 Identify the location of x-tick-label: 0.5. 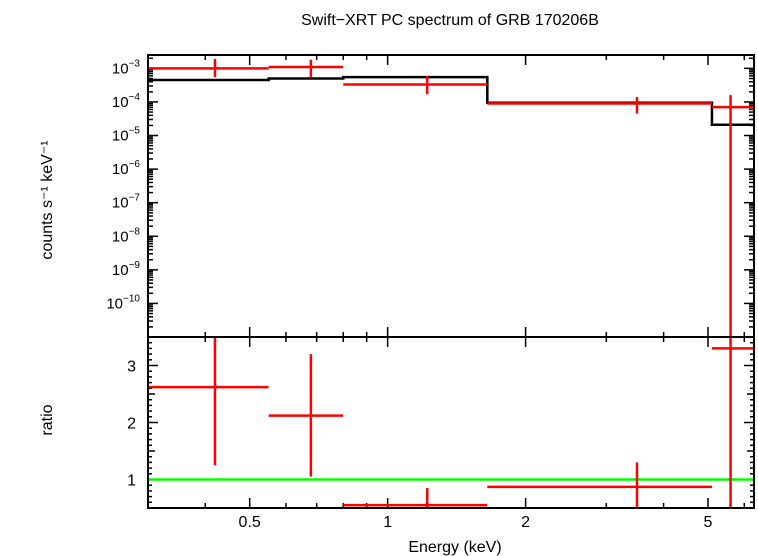
(250, 522).